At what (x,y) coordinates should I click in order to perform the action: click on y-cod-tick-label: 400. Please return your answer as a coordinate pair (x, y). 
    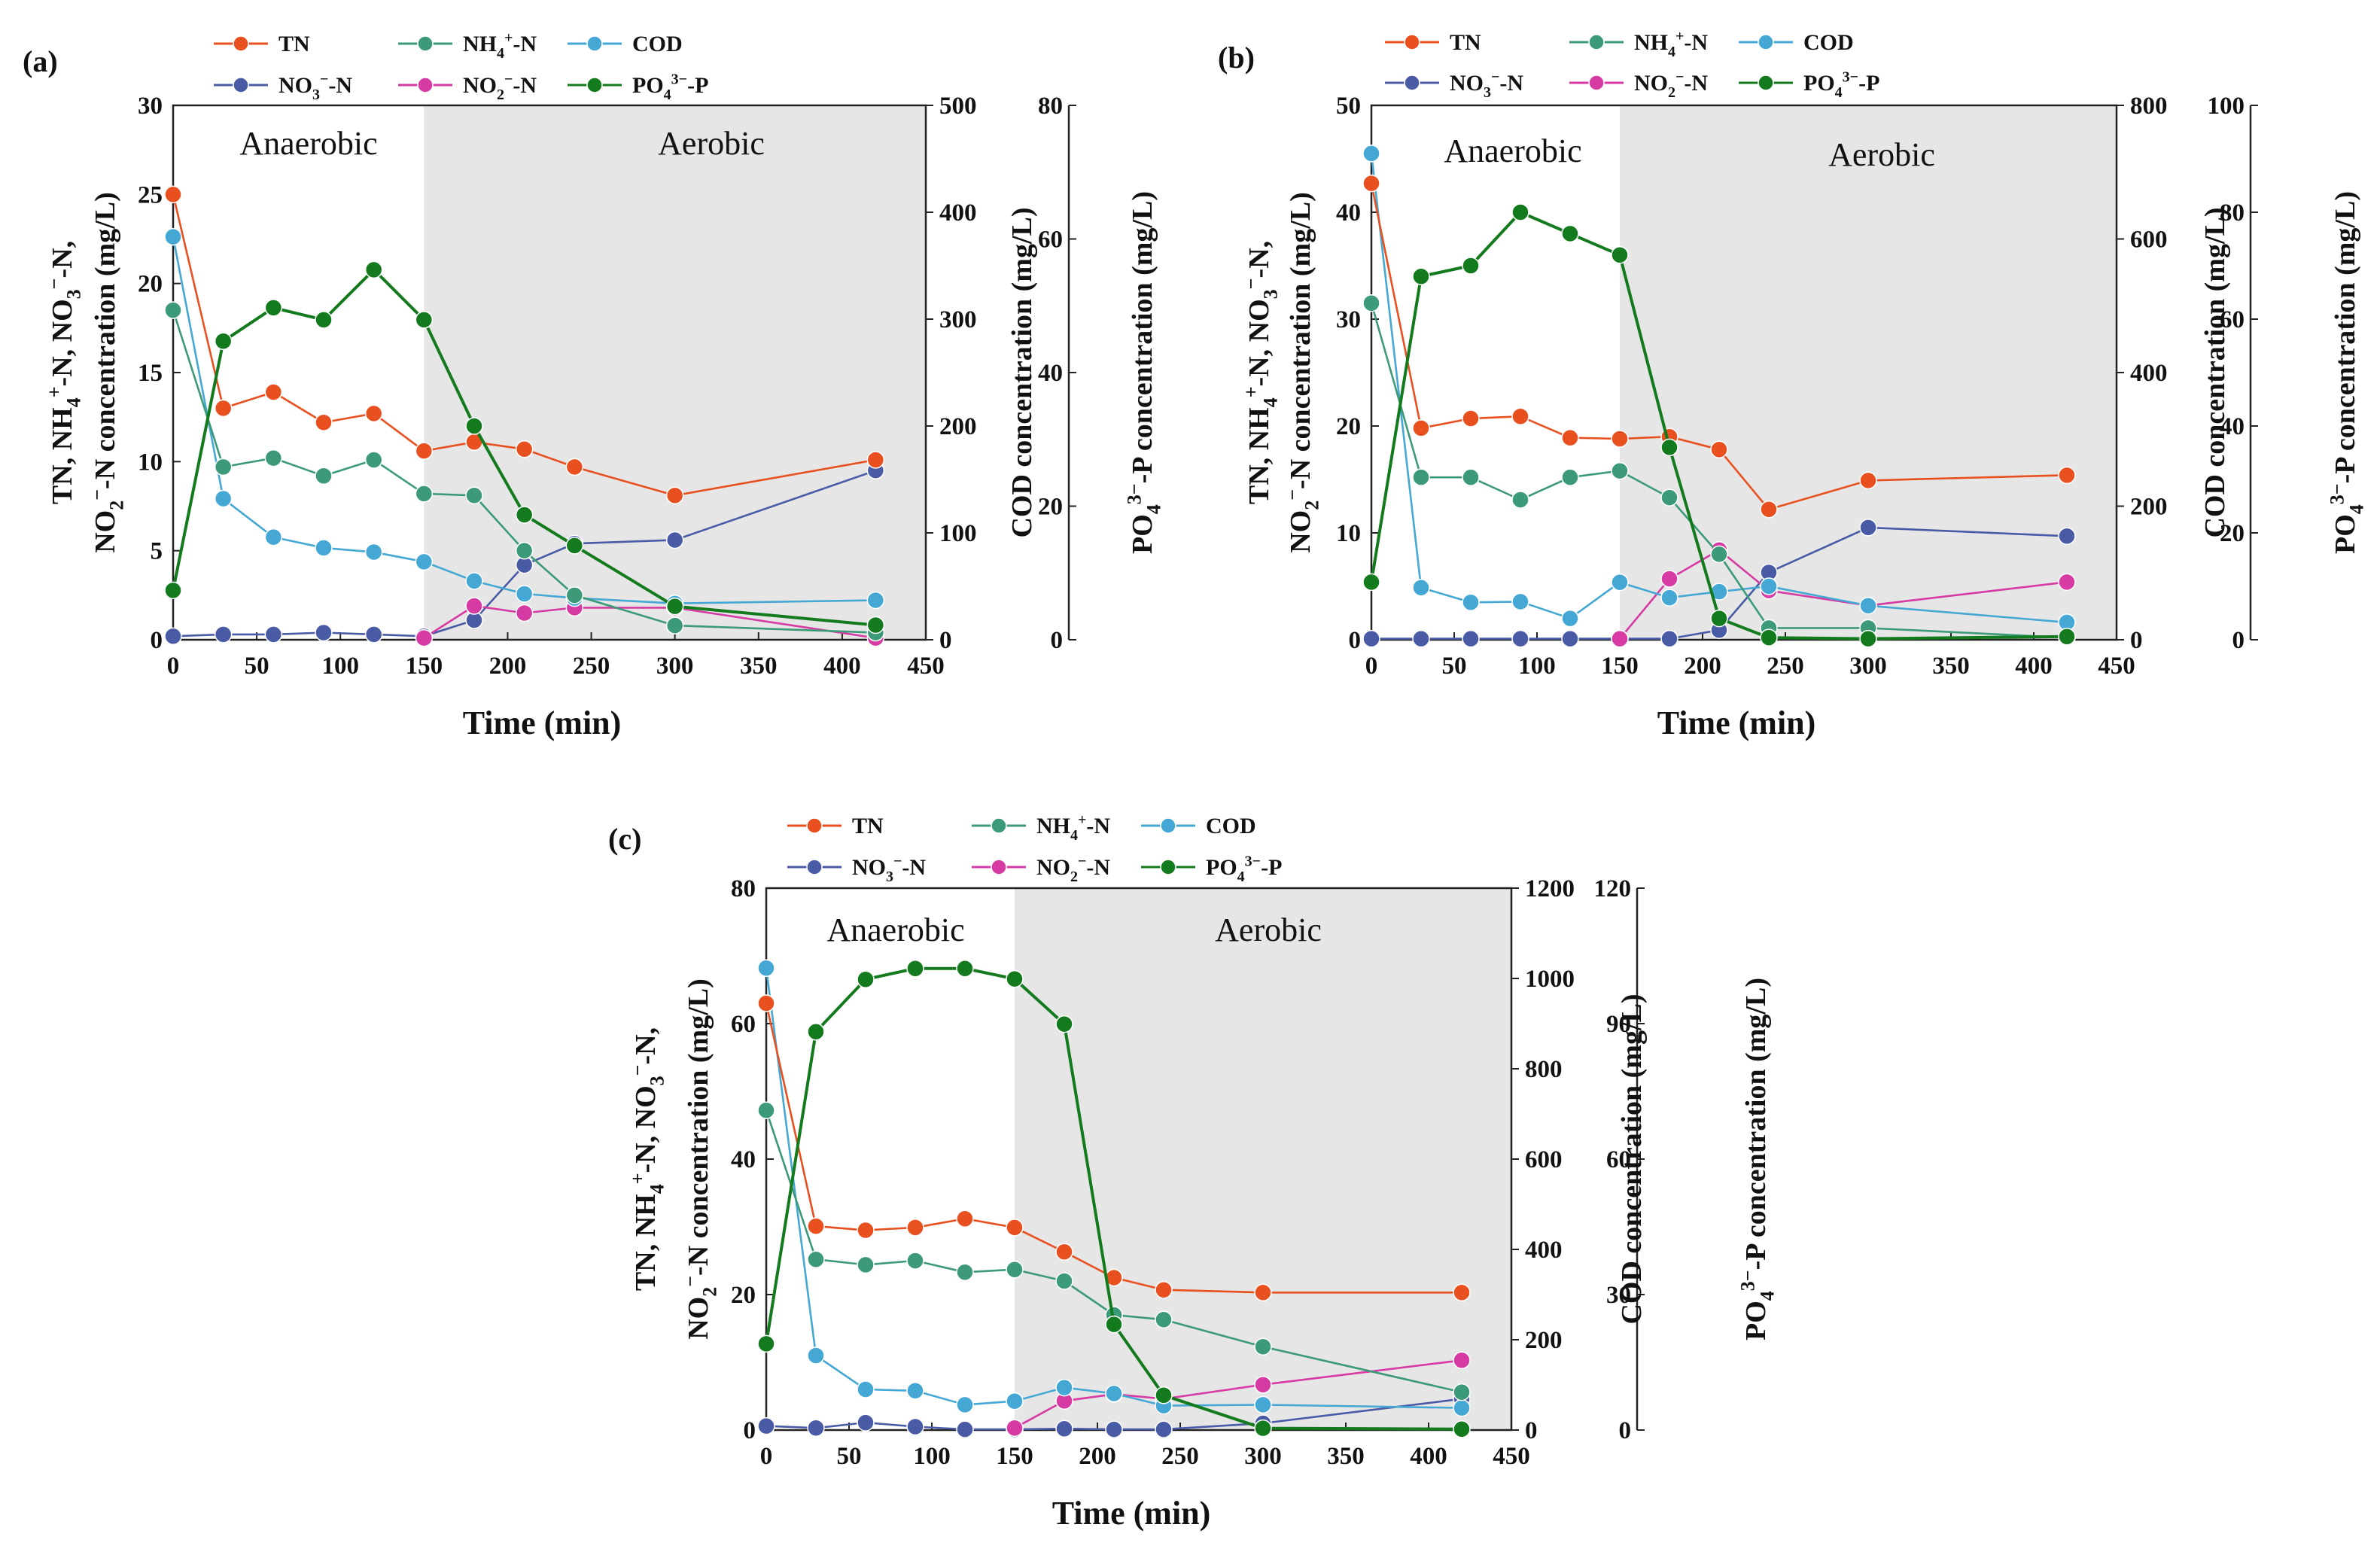
    Looking at the image, I should click on (2149, 373).